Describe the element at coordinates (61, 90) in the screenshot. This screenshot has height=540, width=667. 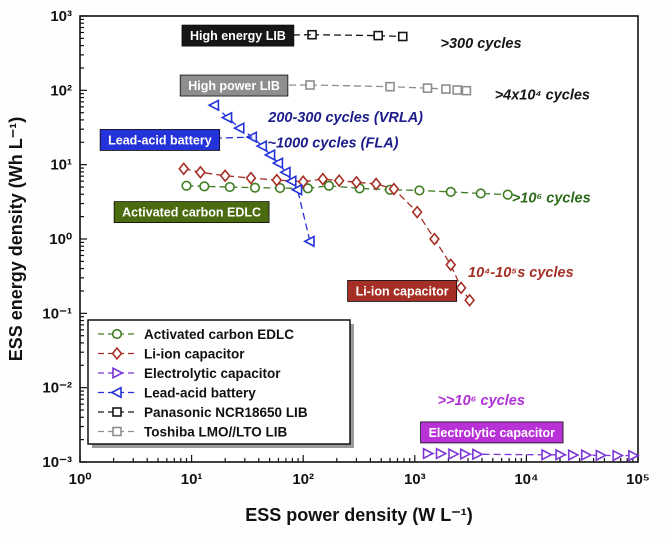
I see `y-tick-label: 10²` at that location.